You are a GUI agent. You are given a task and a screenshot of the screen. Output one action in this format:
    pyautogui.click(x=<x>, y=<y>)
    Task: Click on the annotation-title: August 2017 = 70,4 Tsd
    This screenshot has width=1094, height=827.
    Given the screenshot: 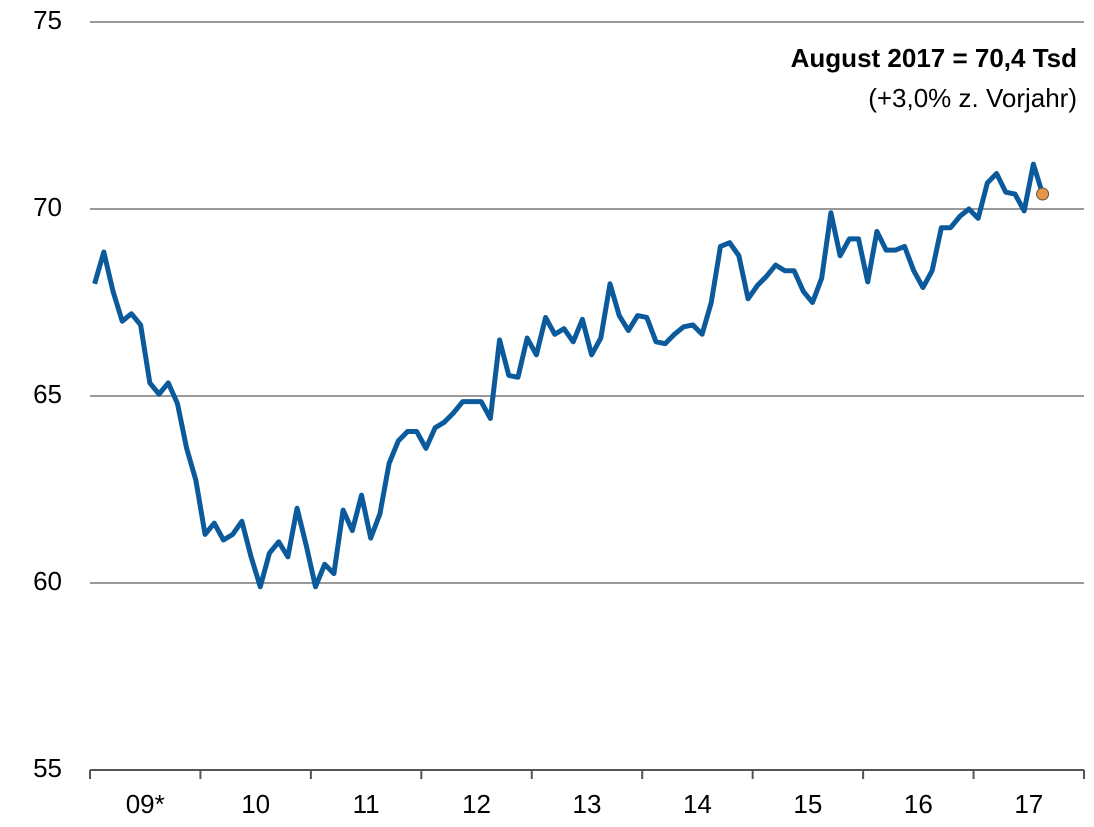 What is the action you would take?
    pyautogui.click(x=934, y=58)
    